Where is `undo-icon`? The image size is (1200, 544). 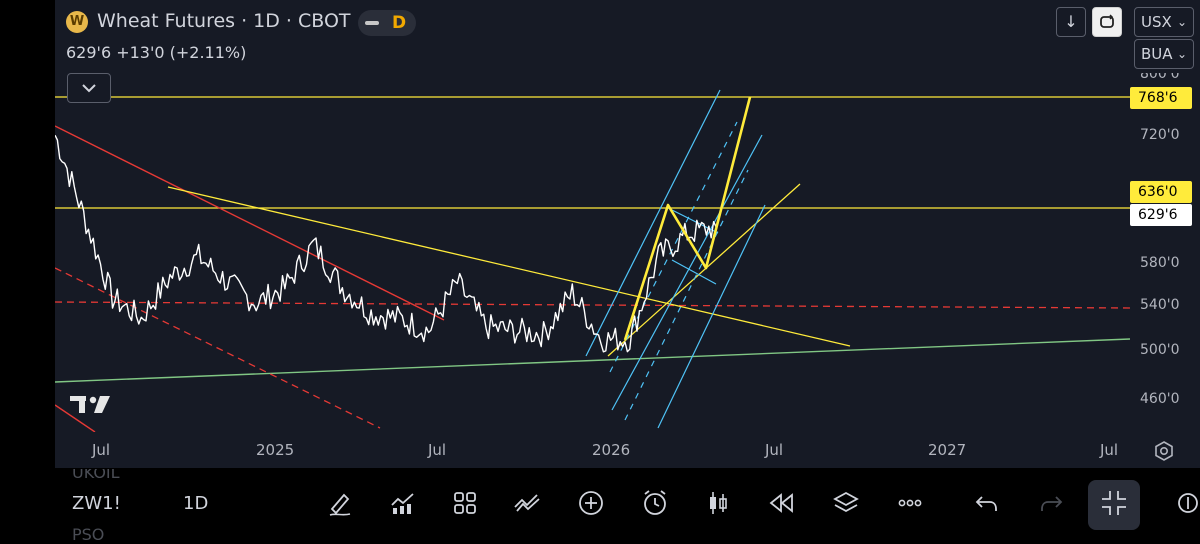 undo-icon is located at coordinates (987, 503).